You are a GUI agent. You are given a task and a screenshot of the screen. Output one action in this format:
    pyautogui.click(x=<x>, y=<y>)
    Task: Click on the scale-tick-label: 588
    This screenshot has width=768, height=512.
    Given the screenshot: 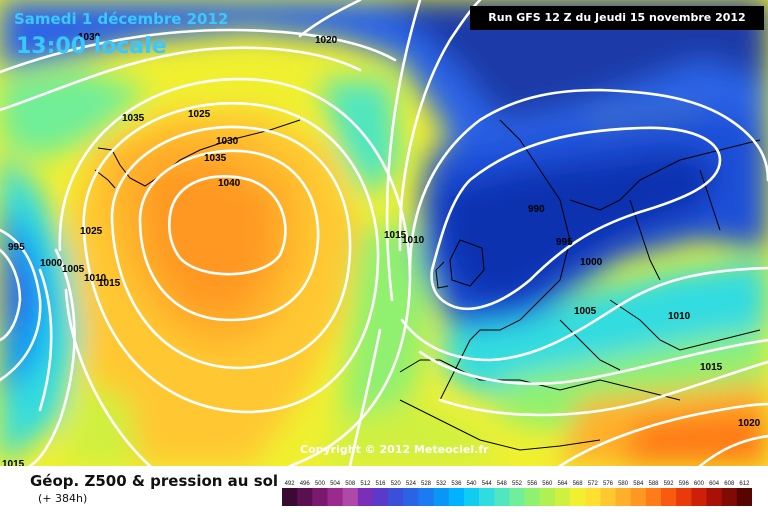 What is the action you would take?
    pyautogui.click(x=653, y=484)
    